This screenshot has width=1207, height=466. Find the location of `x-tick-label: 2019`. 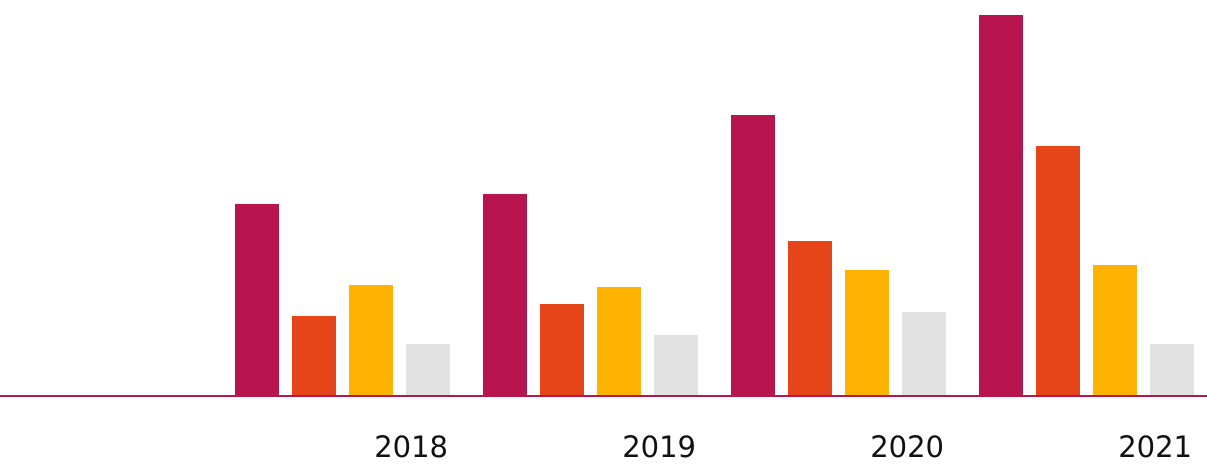

x-tick-label: 2019 is located at coordinates (659, 447).